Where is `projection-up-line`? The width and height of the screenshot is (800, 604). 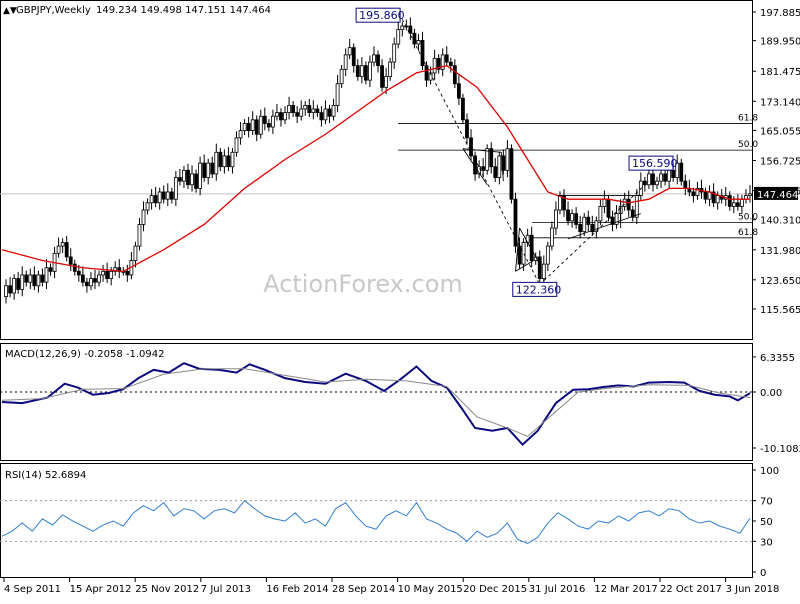 projection-up-line is located at coordinates (594, 232).